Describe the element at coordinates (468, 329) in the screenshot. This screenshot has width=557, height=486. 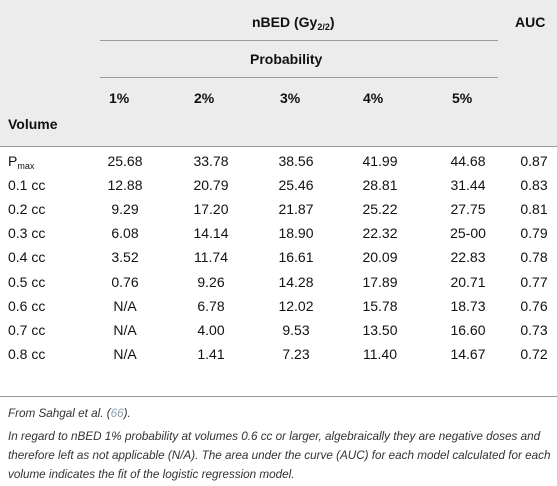
I see `nbed-value-cell: 16.60` at that location.